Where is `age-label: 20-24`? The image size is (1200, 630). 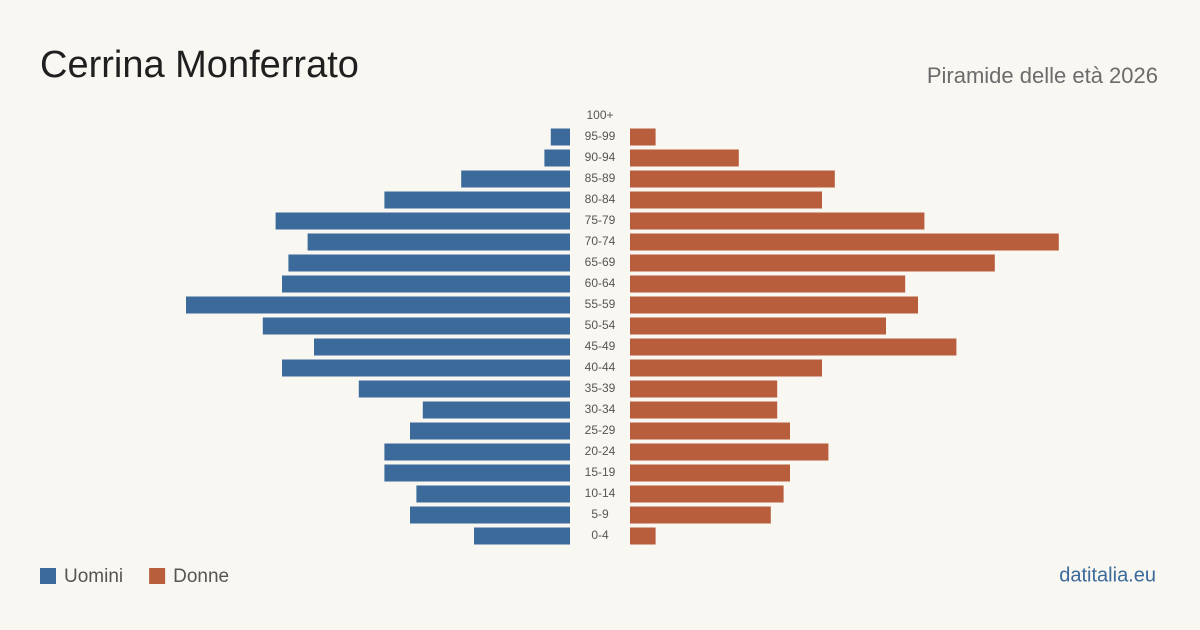 age-label: 20-24 is located at coordinates (600, 451).